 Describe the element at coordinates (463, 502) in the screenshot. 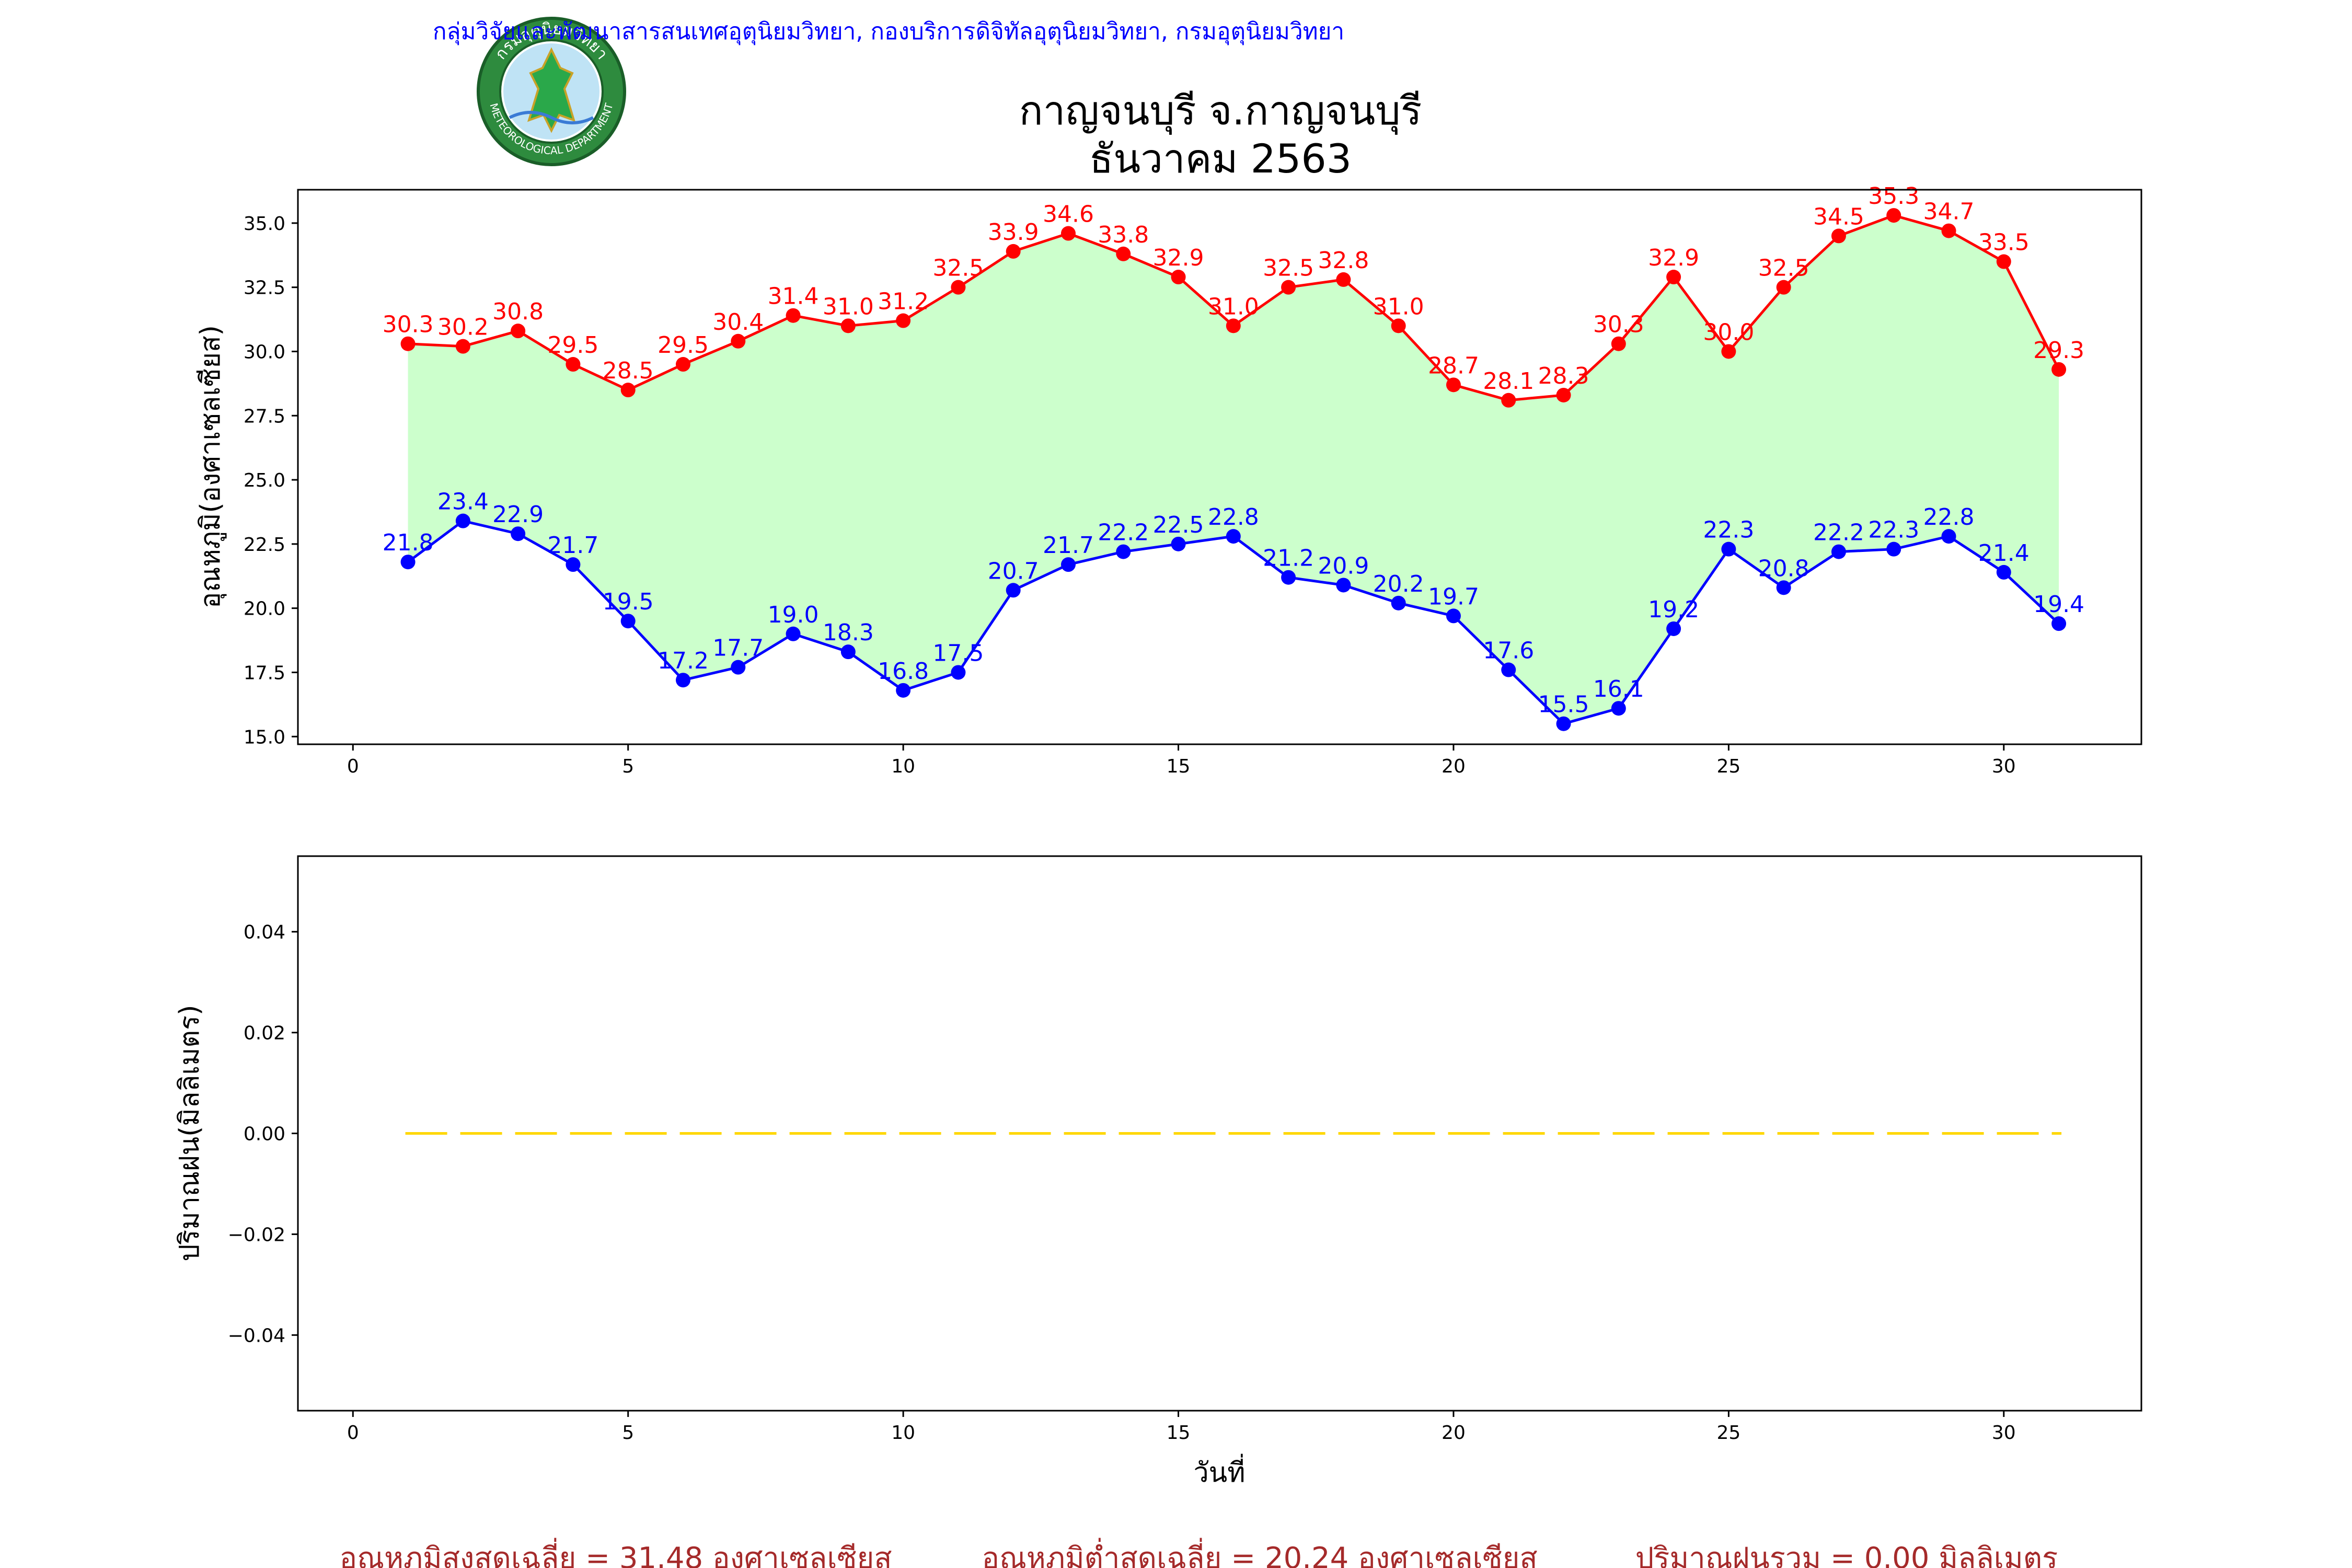

I see `min-temperature-data-label: 23.4` at that location.